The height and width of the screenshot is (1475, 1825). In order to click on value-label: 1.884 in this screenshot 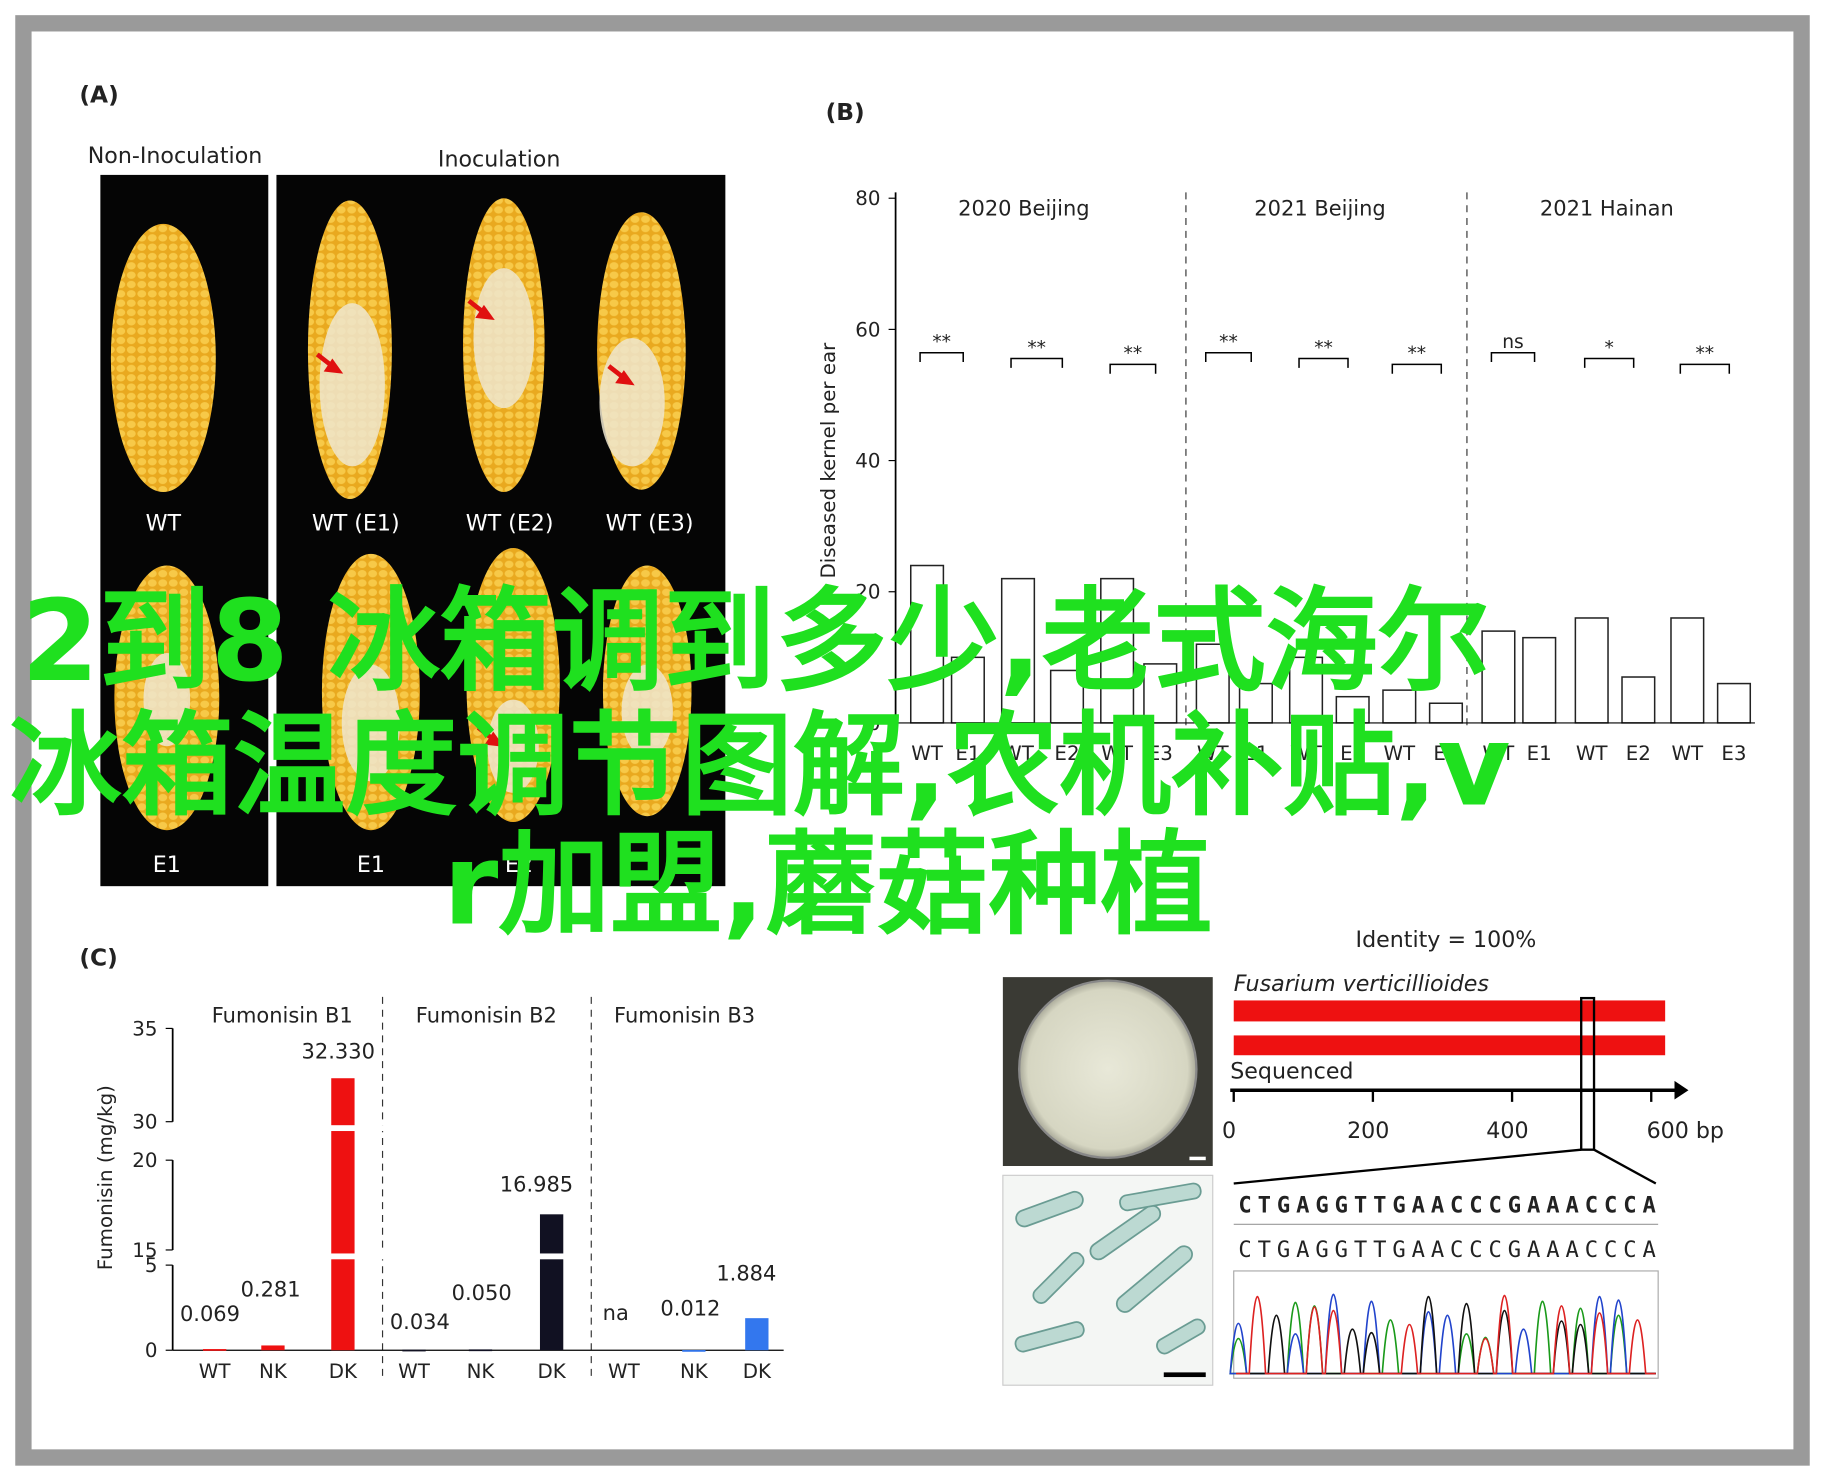, I will do `click(746, 1273)`.